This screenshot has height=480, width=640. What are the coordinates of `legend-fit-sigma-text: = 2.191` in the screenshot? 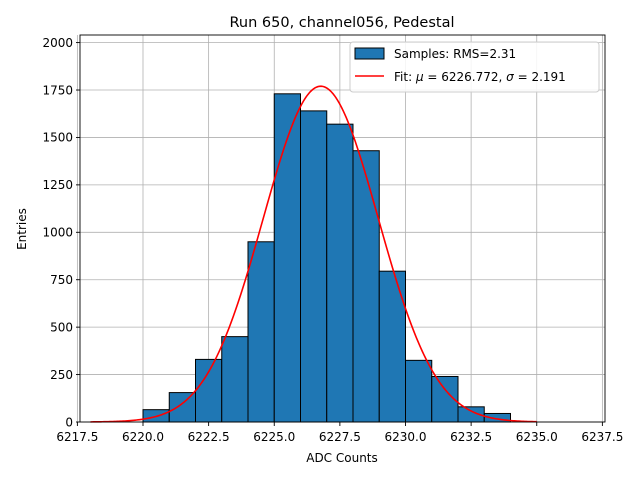 It's located at (540, 77).